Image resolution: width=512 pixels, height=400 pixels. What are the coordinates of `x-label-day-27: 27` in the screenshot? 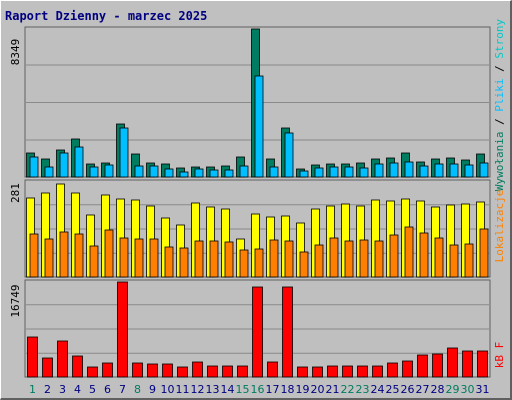 It's located at (423, 389).